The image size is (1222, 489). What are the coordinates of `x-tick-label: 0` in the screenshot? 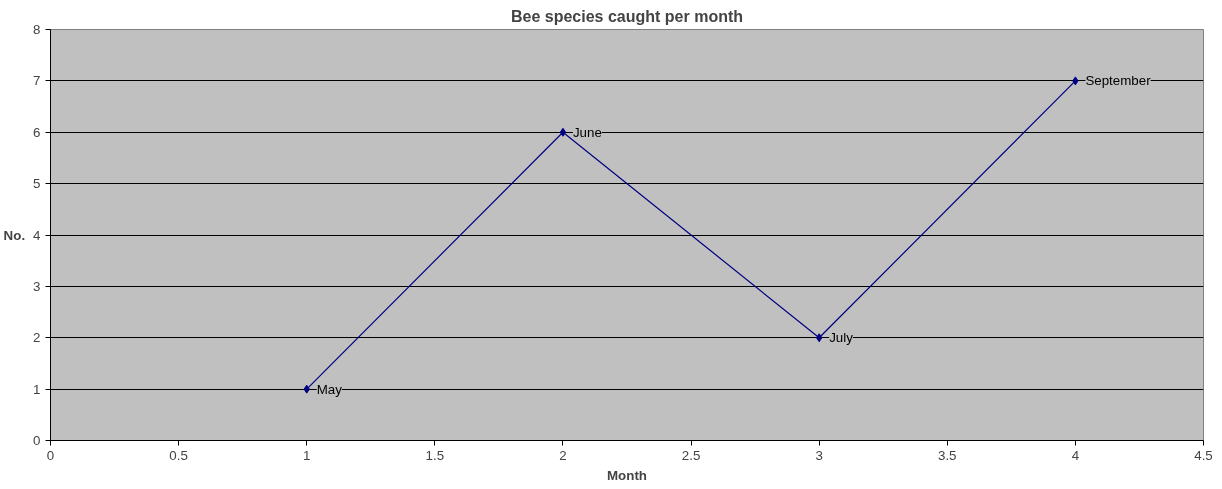 It's located at (50, 455).